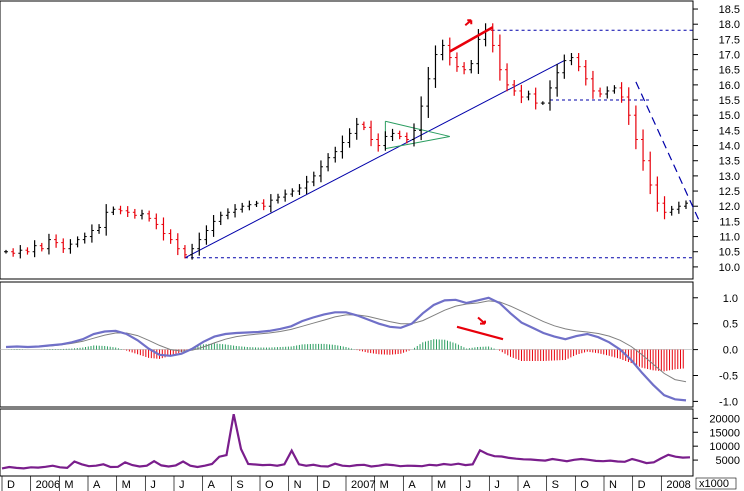 The width and height of the screenshot is (744, 491). I want to click on volume-unit-box, so click(716, 483).